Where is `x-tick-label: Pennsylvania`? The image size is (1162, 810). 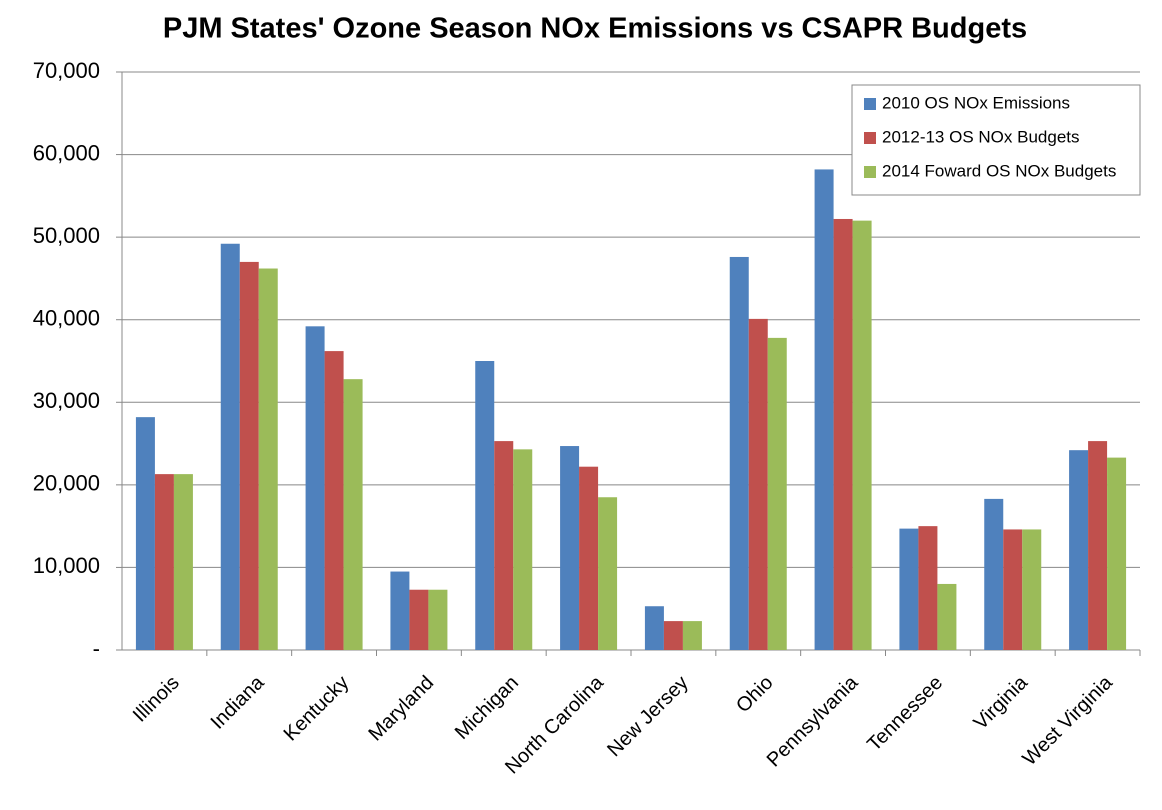 x-tick-label: Pennsylvania is located at coordinates (813, 721).